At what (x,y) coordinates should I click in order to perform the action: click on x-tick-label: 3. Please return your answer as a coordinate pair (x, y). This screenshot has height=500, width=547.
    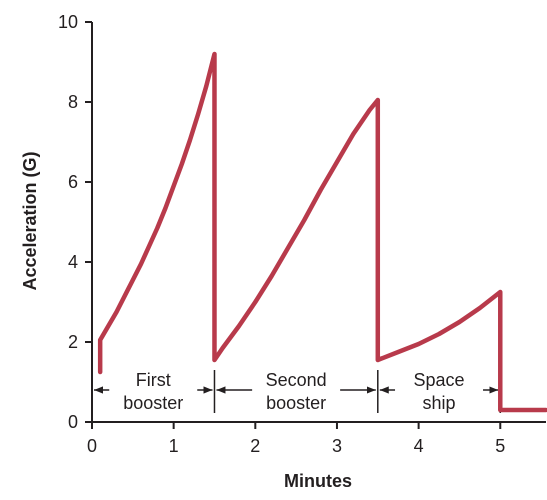
    Looking at the image, I should click on (337, 446).